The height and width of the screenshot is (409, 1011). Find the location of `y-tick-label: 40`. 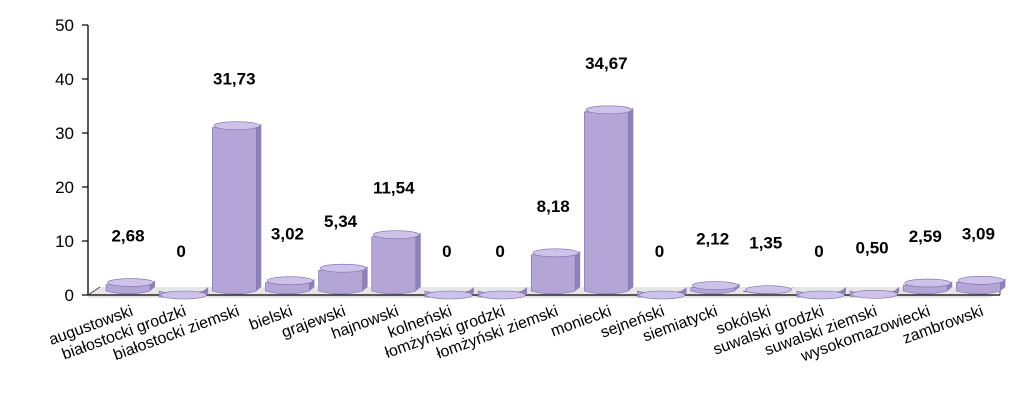

y-tick-label: 40 is located at coordinates (64, 79).